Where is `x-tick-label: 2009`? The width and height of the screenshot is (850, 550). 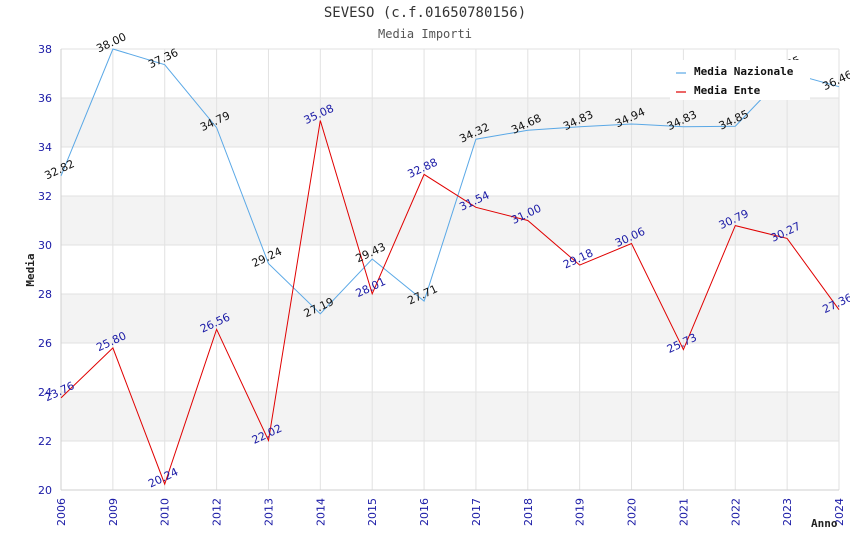 x-tick-label: 2009 is located at coordinates (113, 512).